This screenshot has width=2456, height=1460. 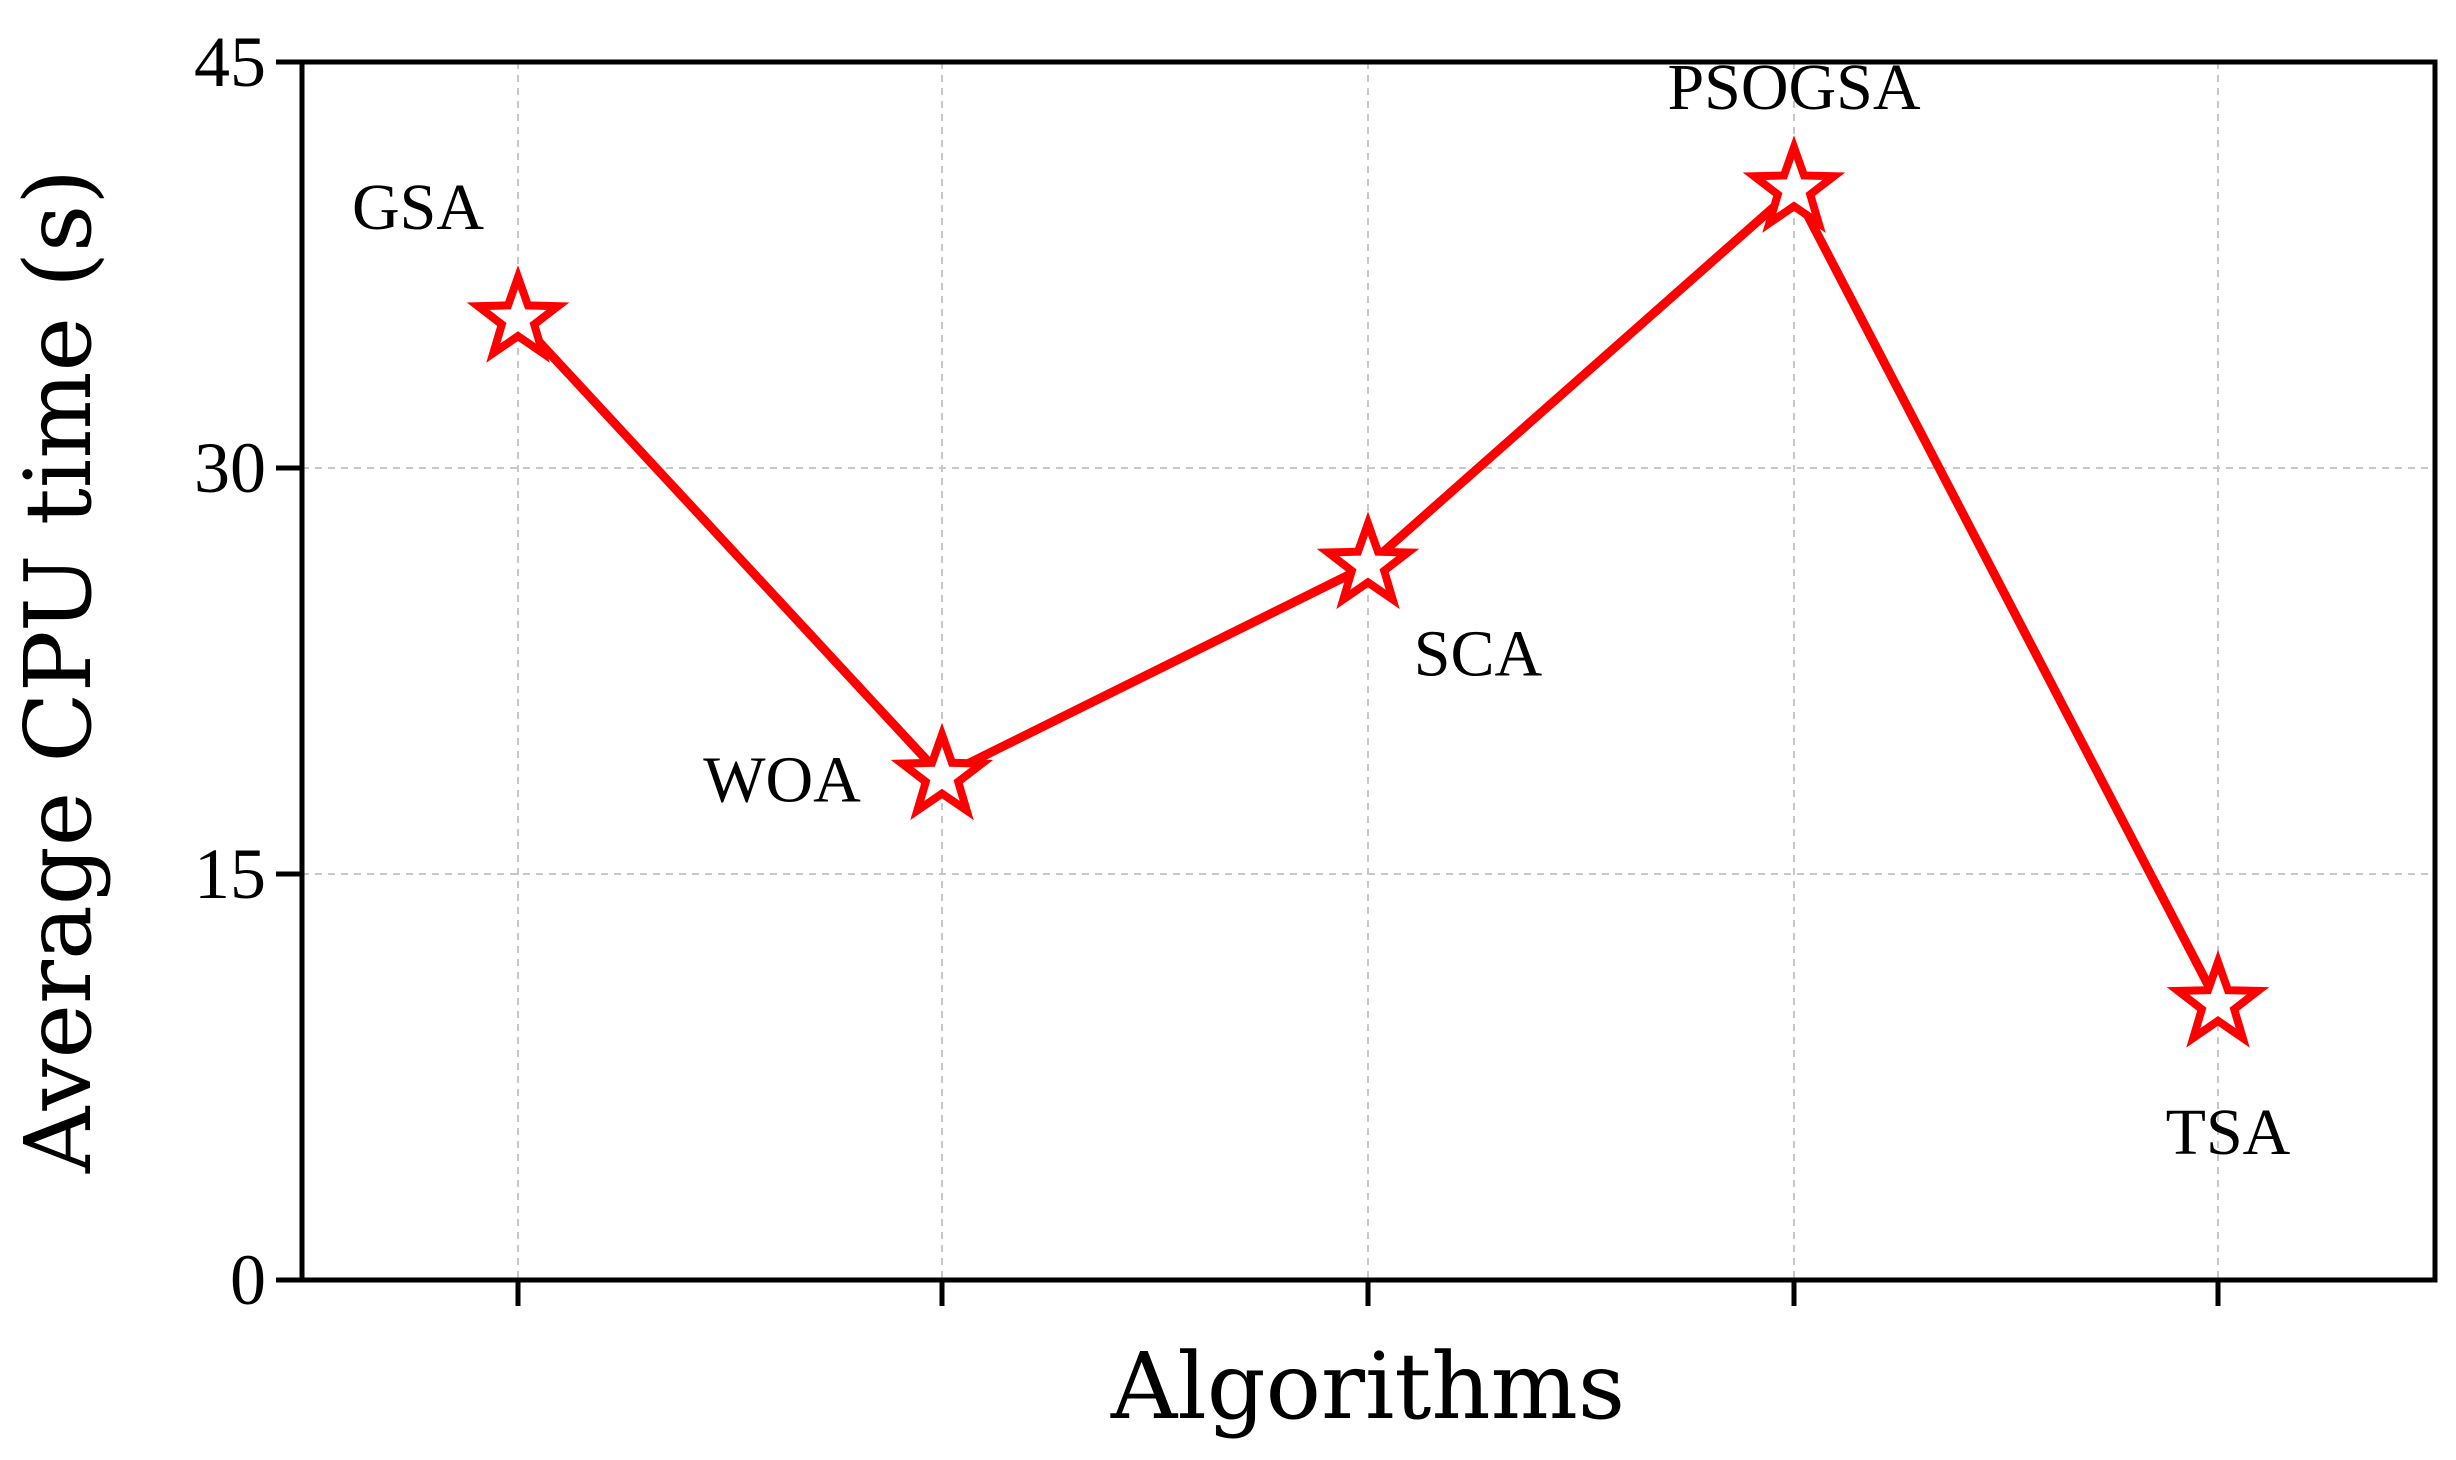 What do you see at coordinates (230, 468) in the screenshot?
I see `y-tick-label: 30` at bounding box center [230, 468].